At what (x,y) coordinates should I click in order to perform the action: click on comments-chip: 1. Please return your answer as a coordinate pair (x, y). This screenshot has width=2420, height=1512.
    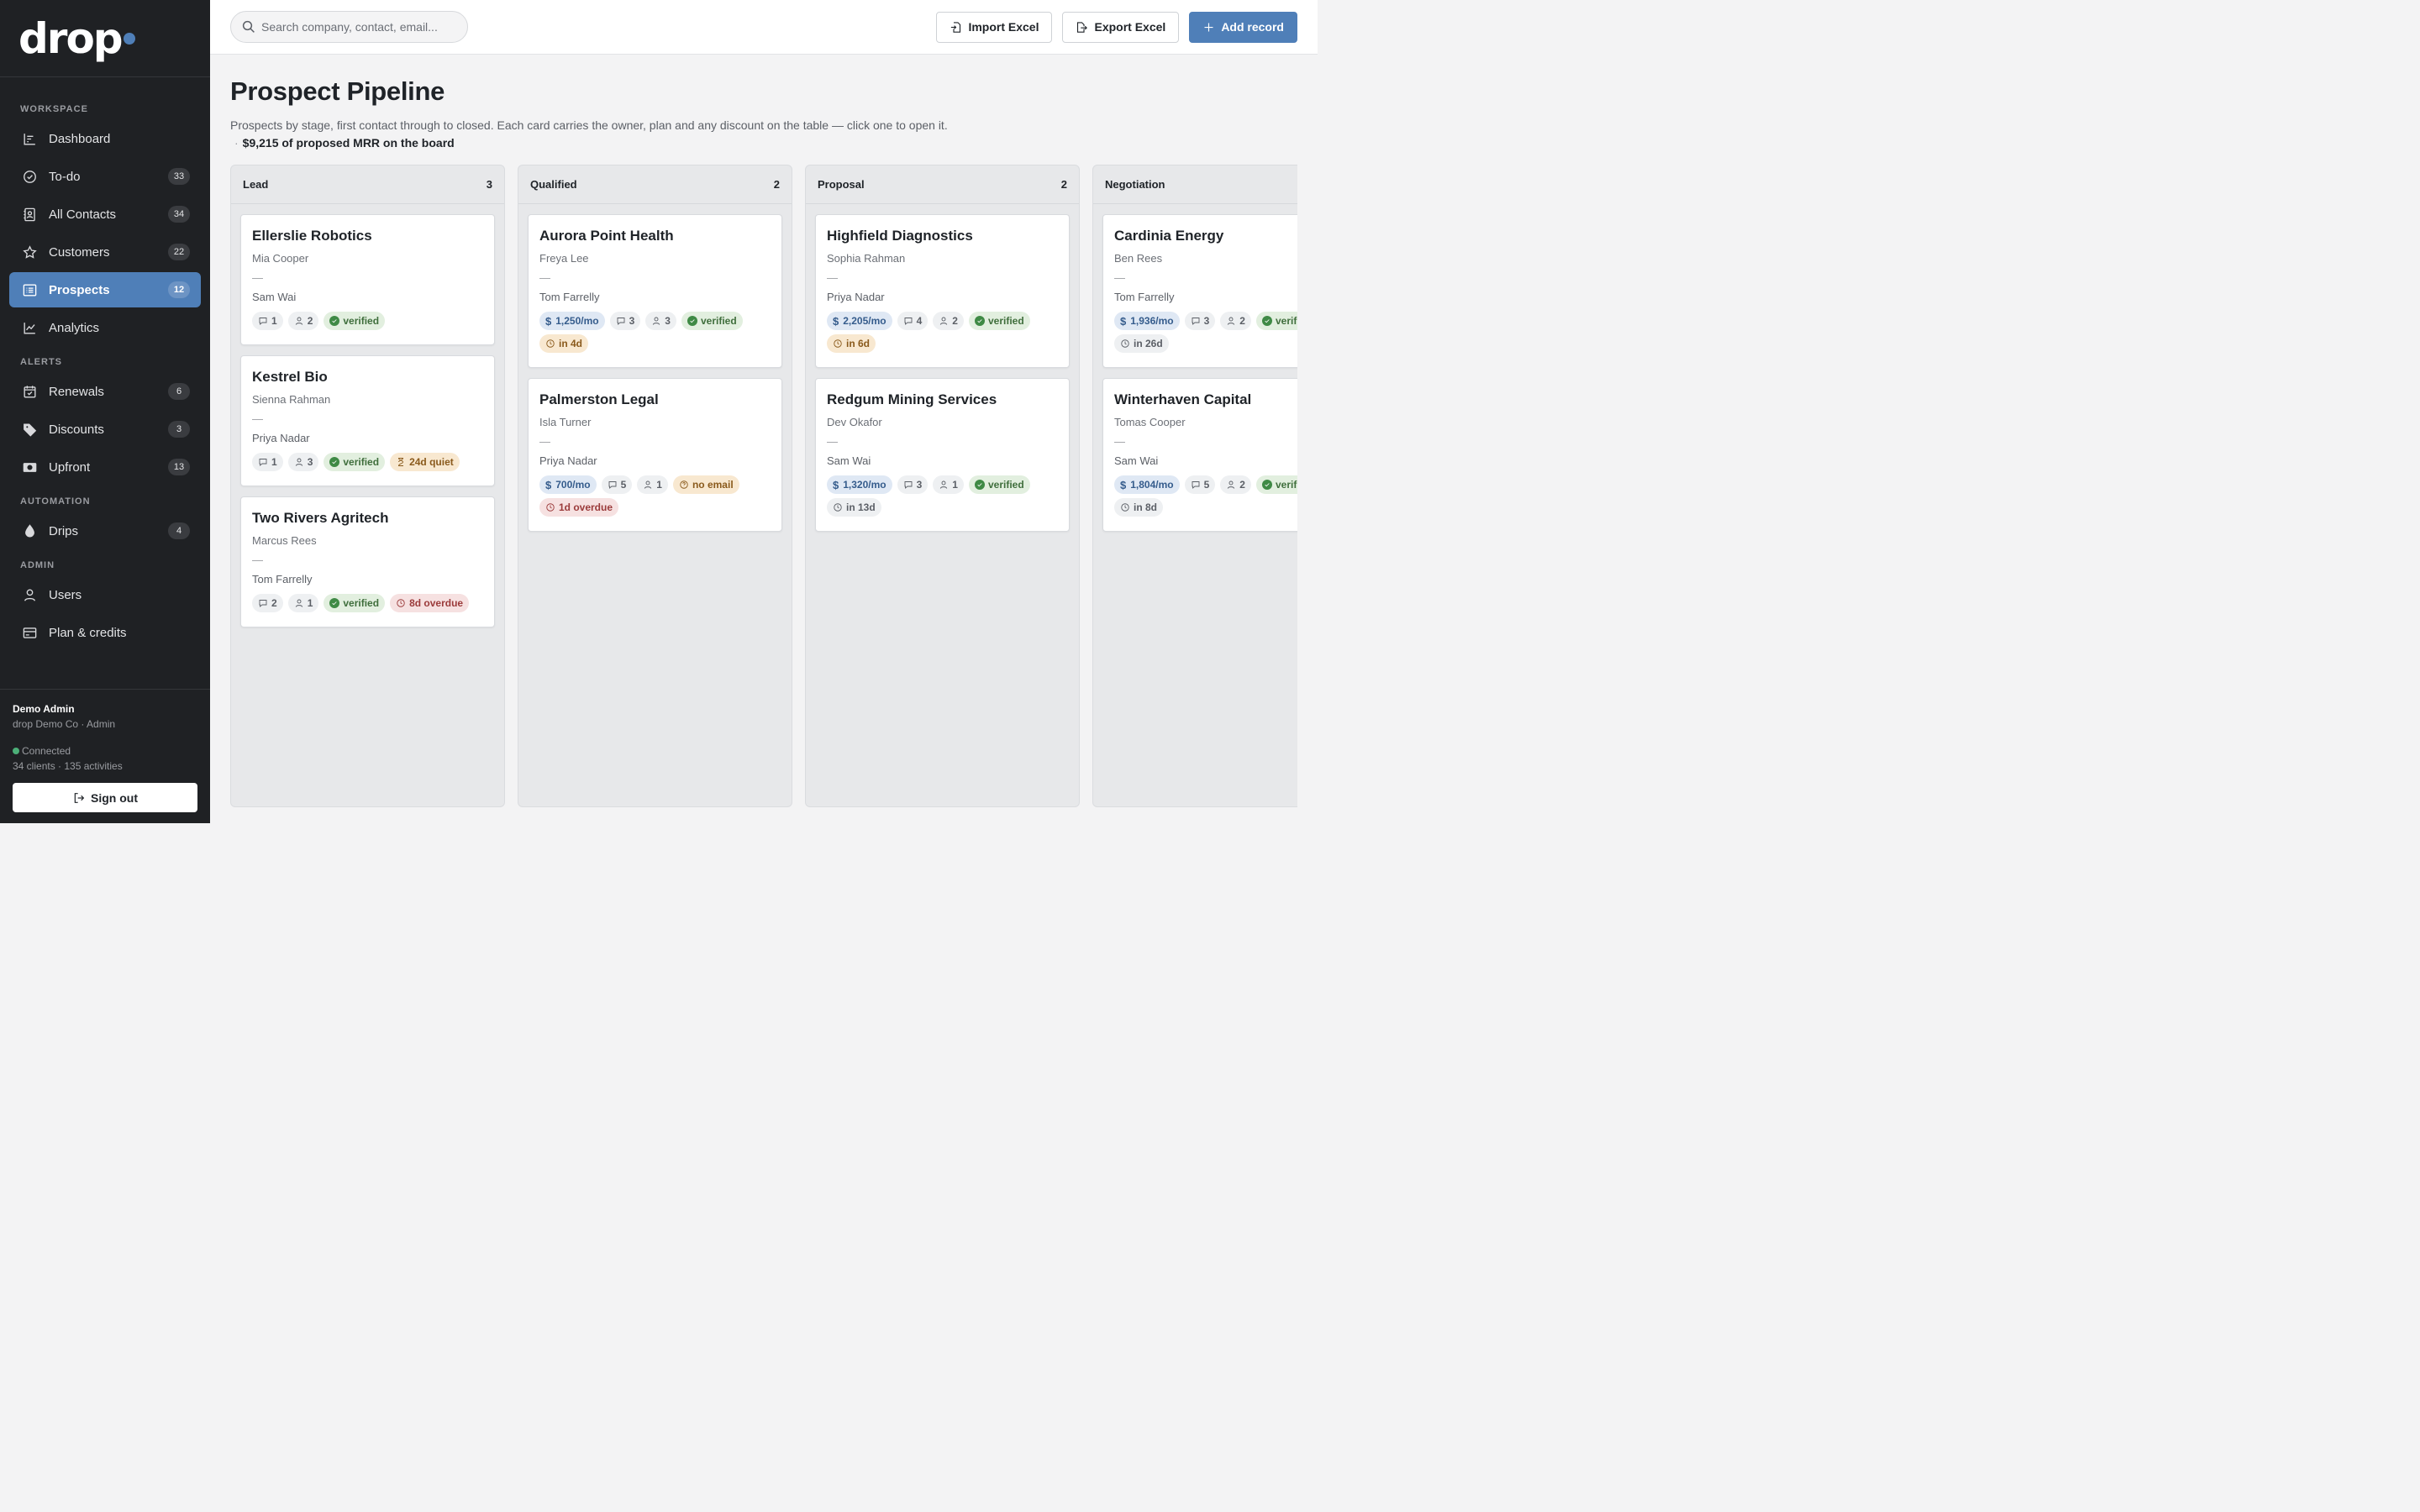
    Looking at the image, I should click on (268, 321).